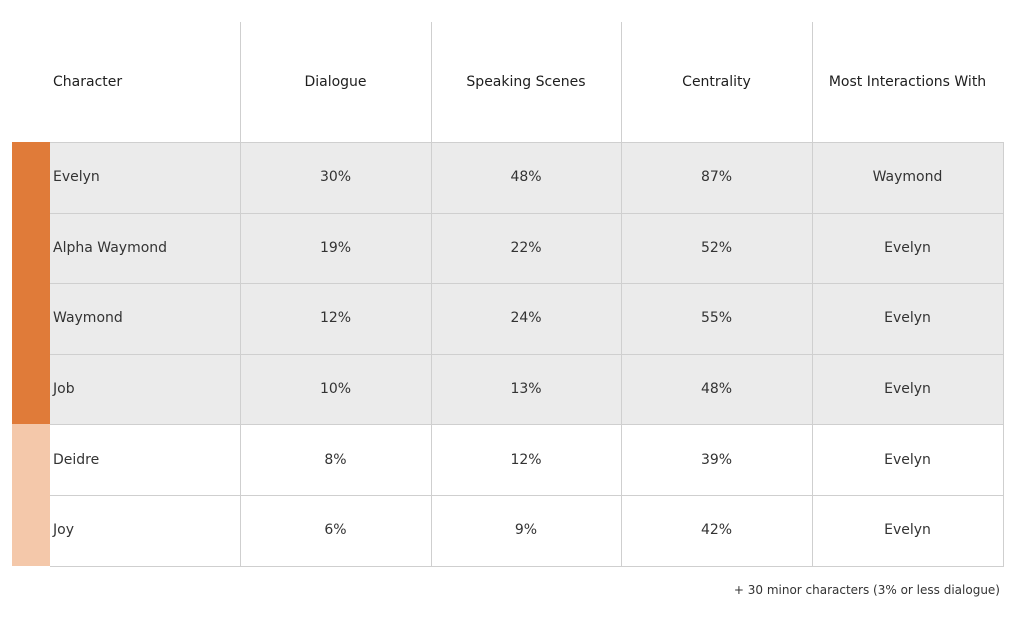 This screenshot has width=1024, height=617. I want to click on cell-col-speaking-scenes: 24%, so click(526, 318).